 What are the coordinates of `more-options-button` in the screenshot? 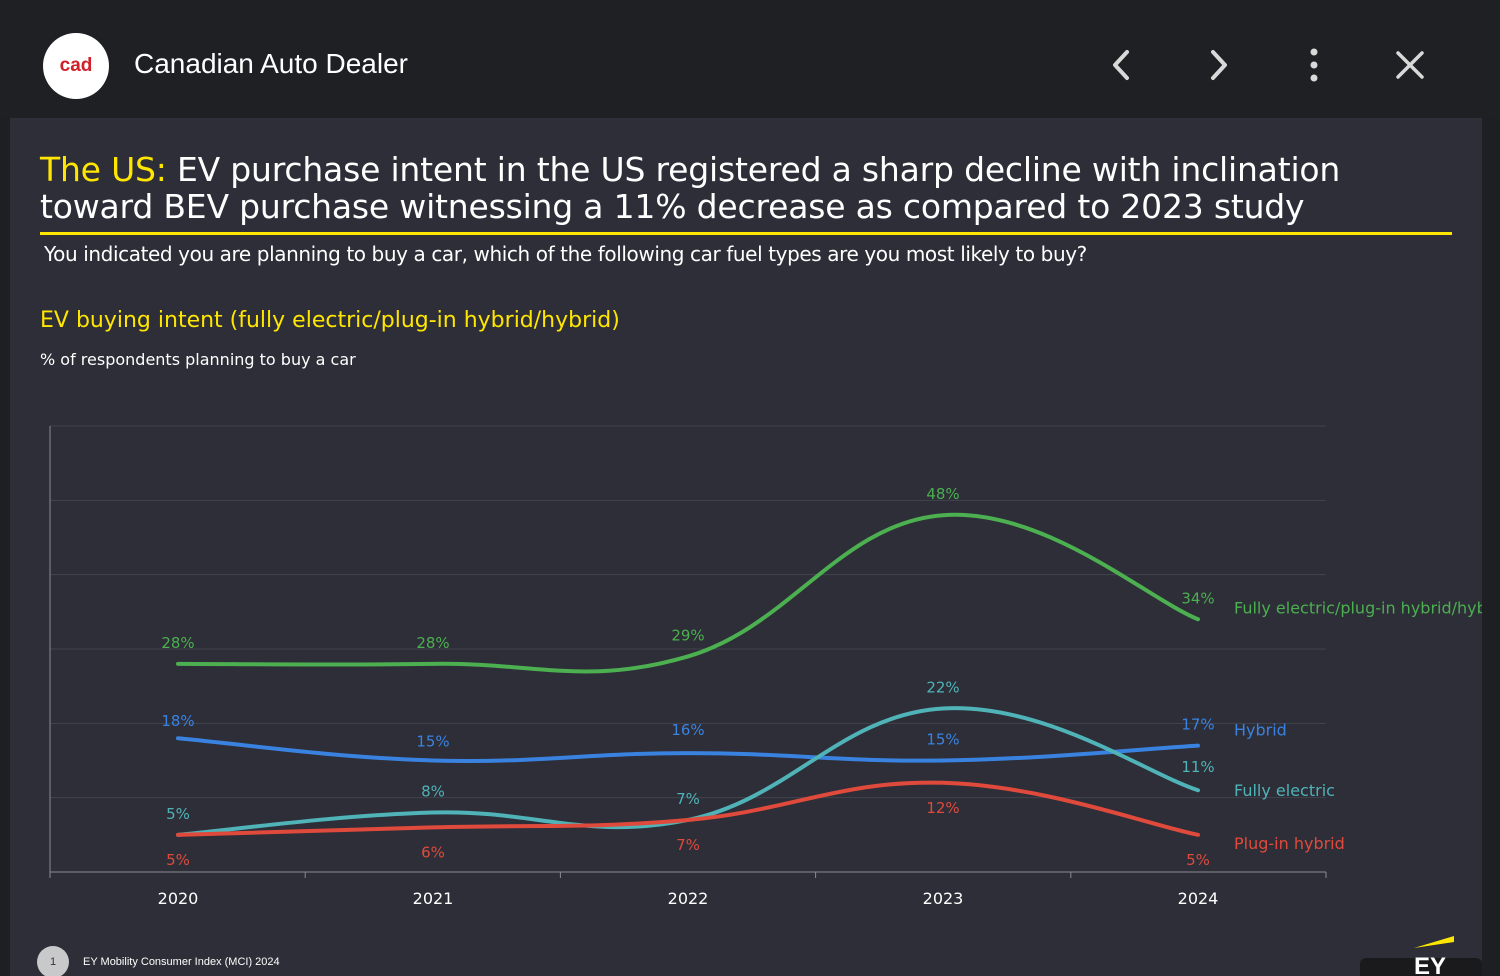 It's located at (1314, 65).